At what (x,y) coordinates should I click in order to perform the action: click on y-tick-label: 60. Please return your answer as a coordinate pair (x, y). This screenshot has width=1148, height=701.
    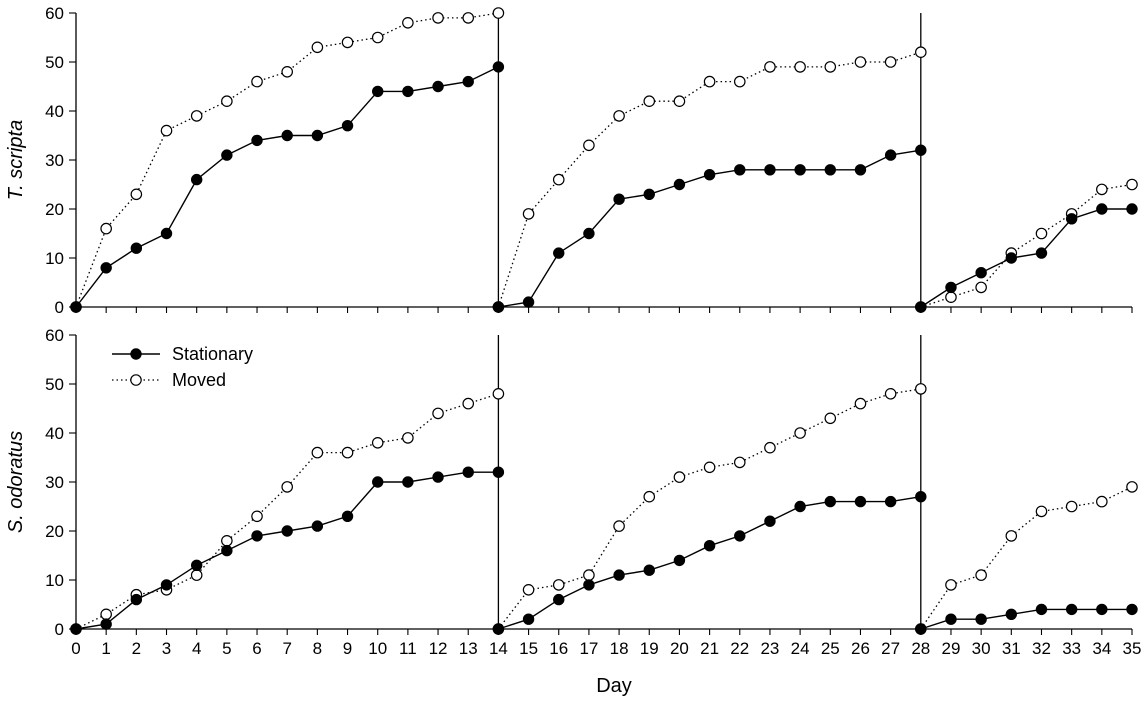
    Looking at the image, I should click on (54, 13).